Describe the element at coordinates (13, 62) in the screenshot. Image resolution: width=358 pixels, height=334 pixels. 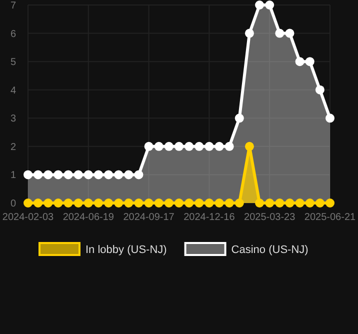
I see `y-tick-label: 5` at that location.